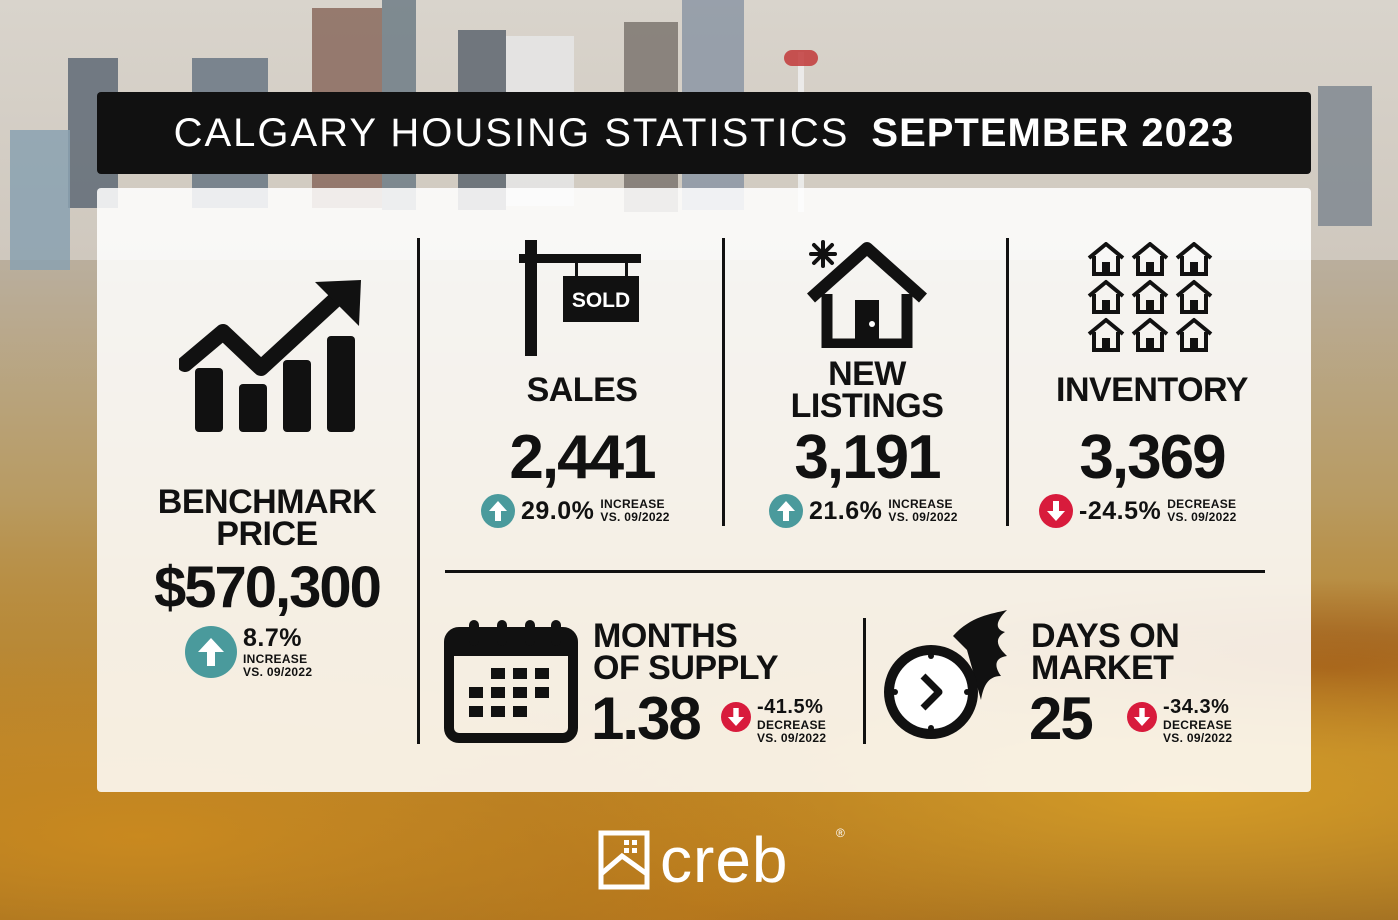 The width and height of the screenshot is (1398, 920). Describe the element at coordinates (923, 517) in the screenshot. I see `new-listings-change-vs: VS. 09/2022` at that location.